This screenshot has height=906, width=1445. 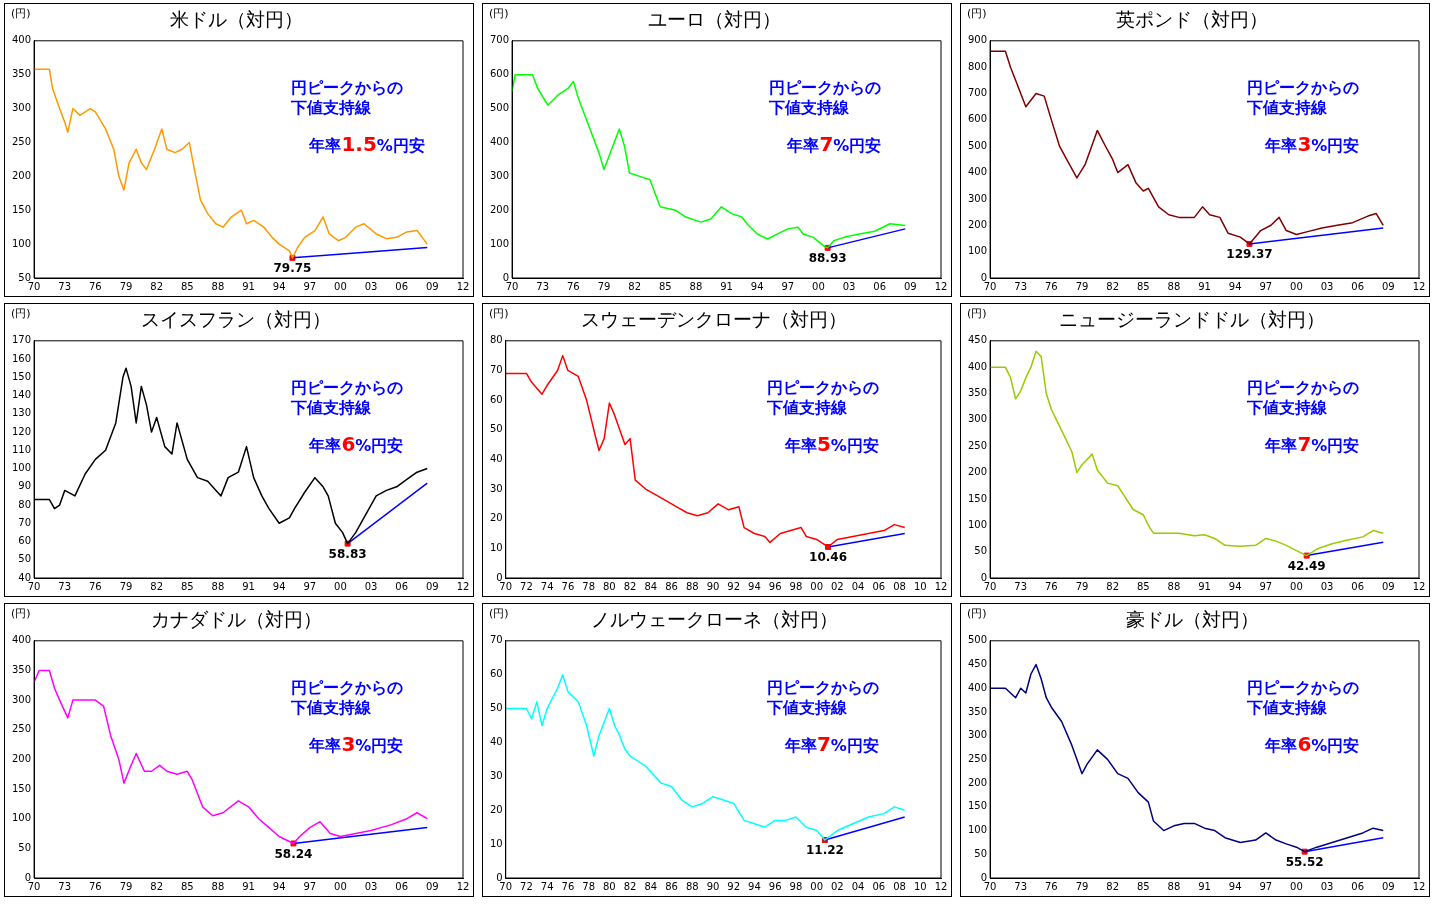 What do you see at coordinates (977, 340) in the screenshot?
I see `y-tick-label: 450` at bounding box center [977, 340].